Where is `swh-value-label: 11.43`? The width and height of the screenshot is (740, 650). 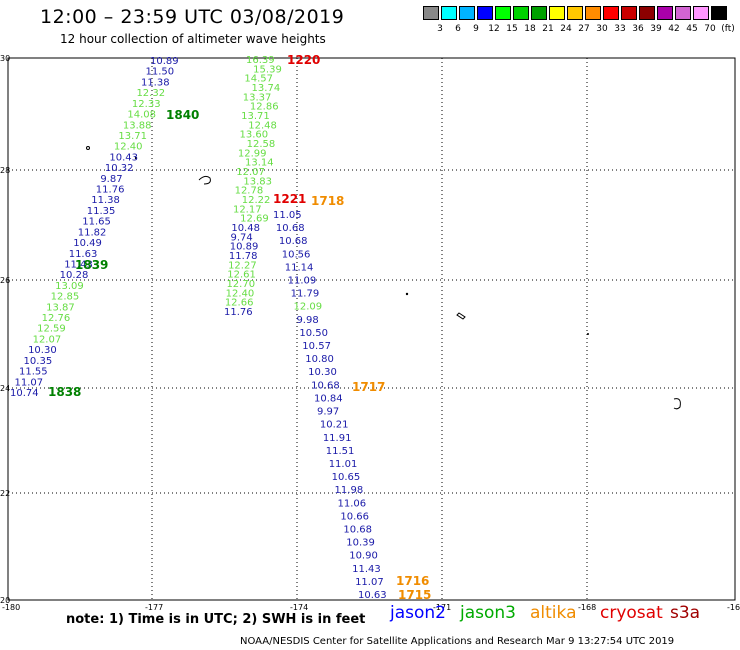 swh-value-label: 11.43 is located at coordinates (366, 569).